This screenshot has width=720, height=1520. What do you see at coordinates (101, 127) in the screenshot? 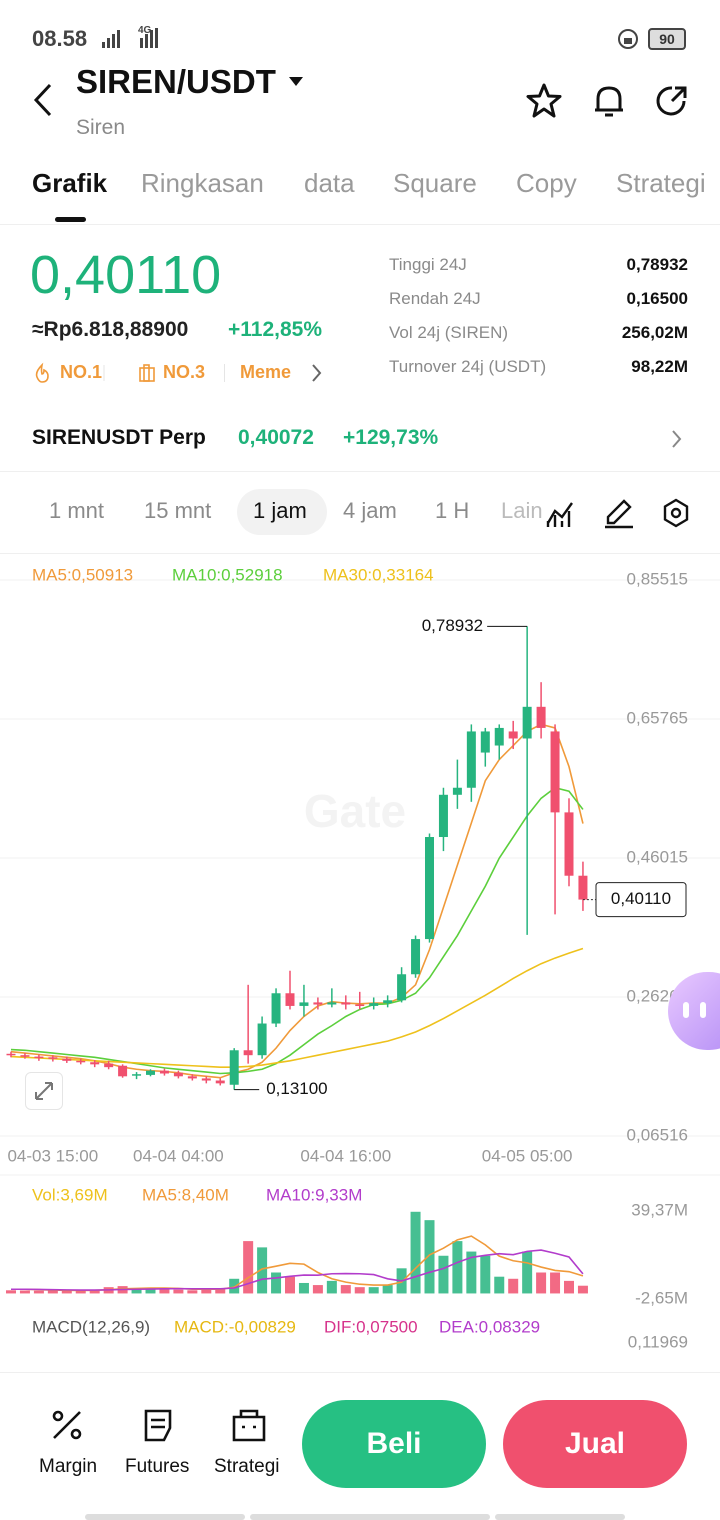
I see `pair-name: Siren` at bounding box center [101, 127].